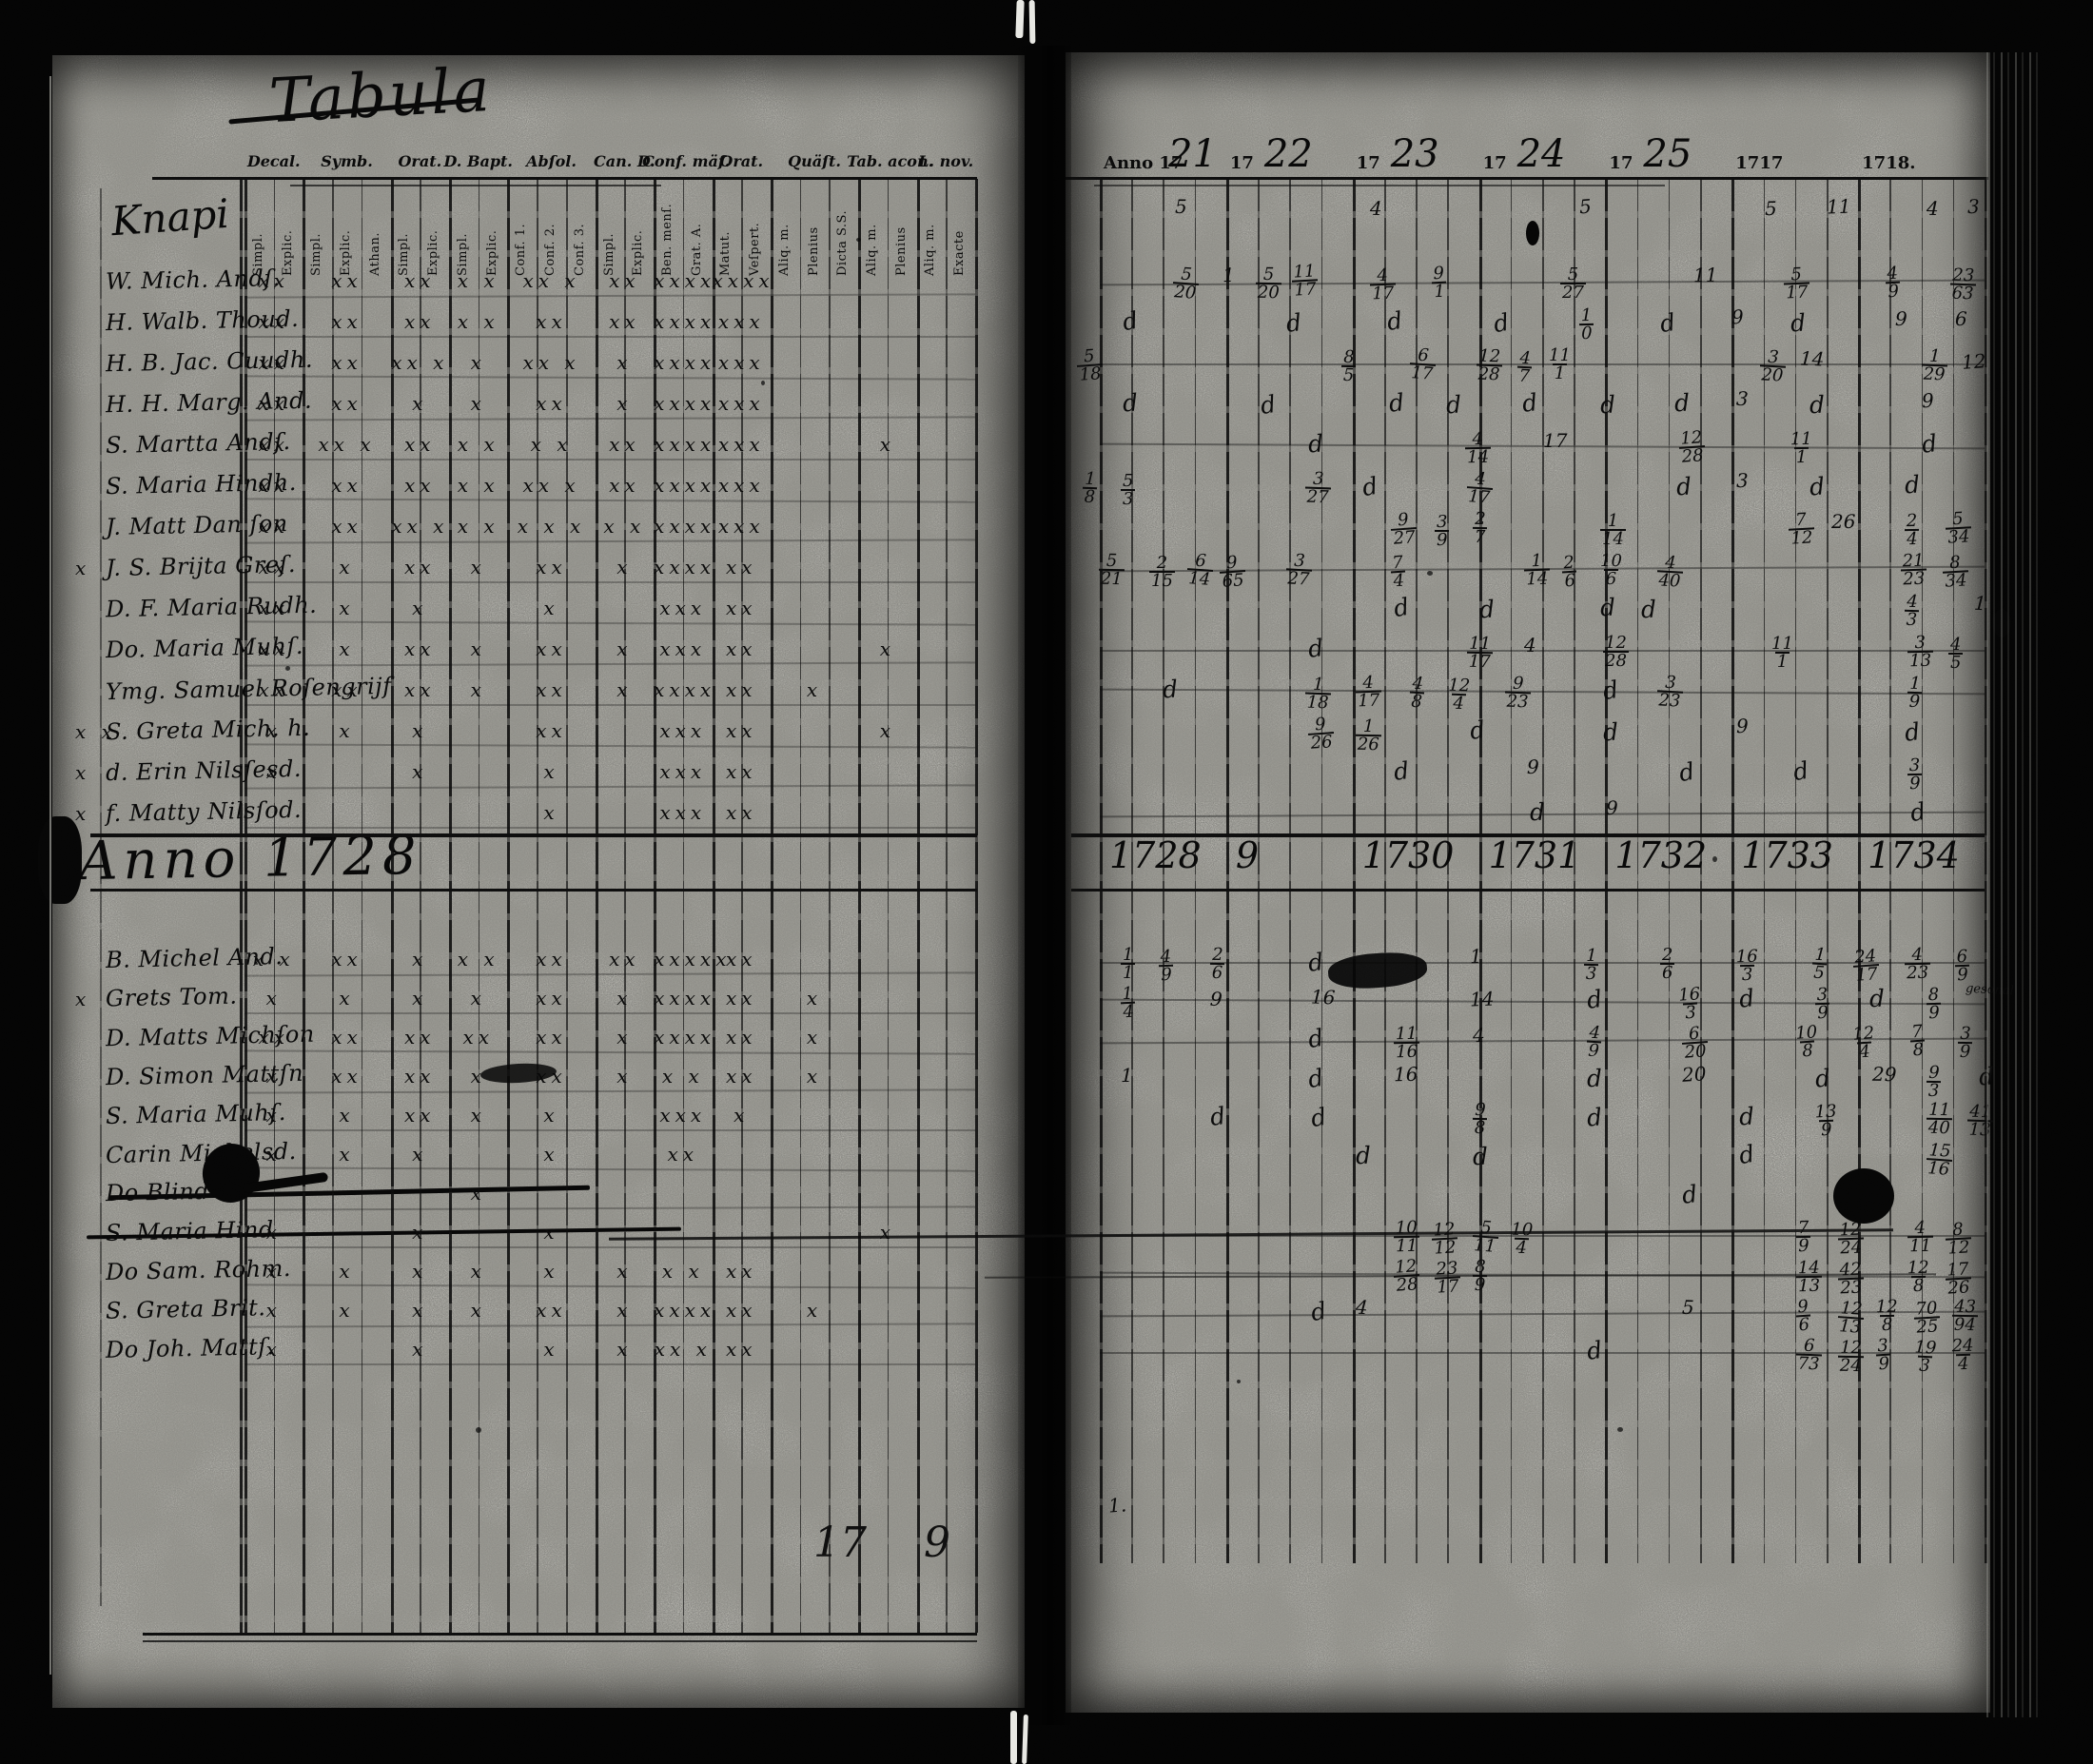  Describe the element at coordinates (1611, 569) in the screenshot. I see `entry-number: 10 6` at that location.